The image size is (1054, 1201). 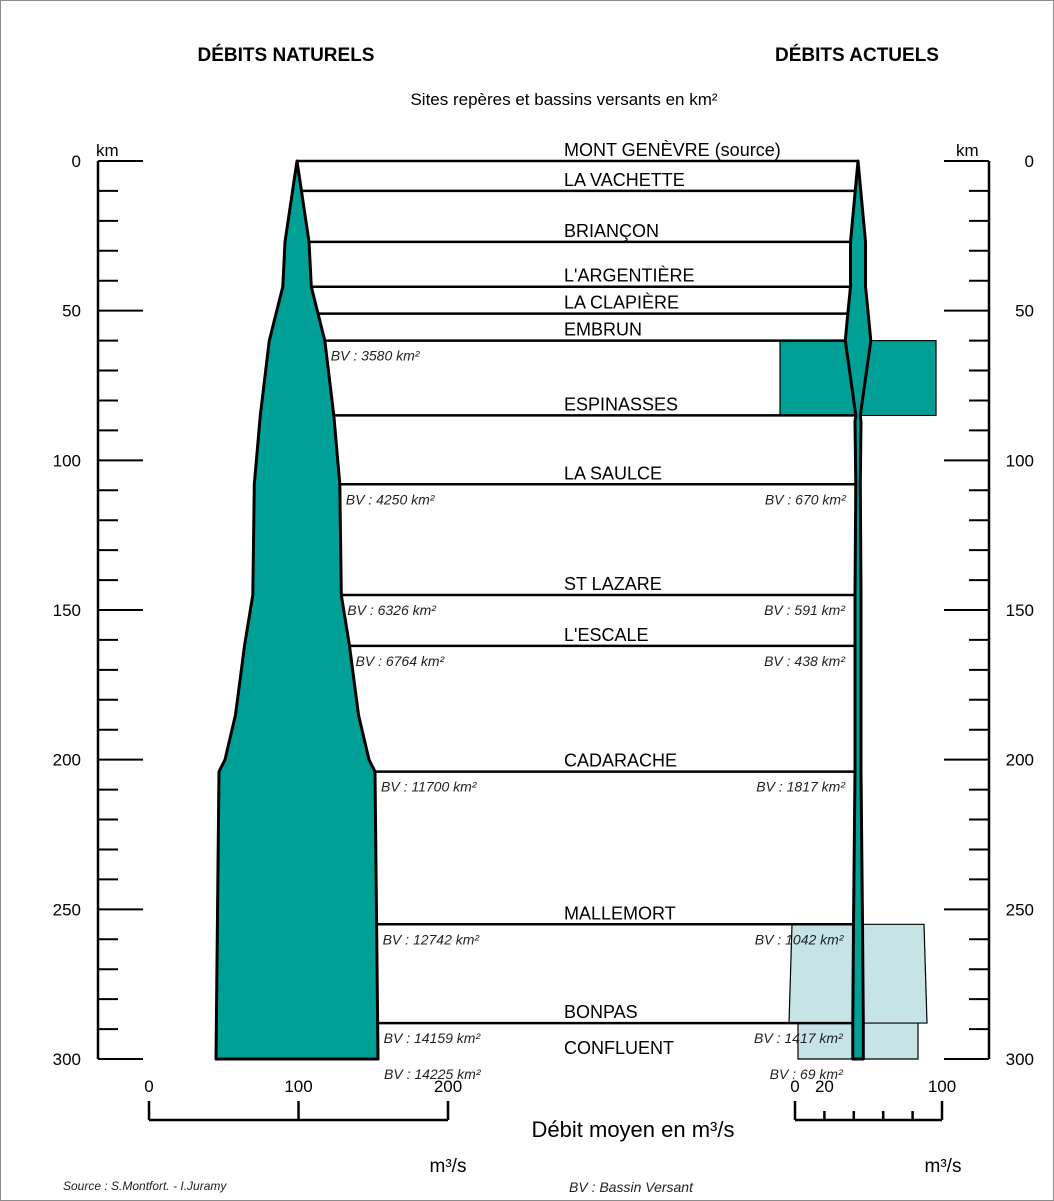 I want to click on basin-label-natural: BV : 14159 km², so click(x=433, y=1038).